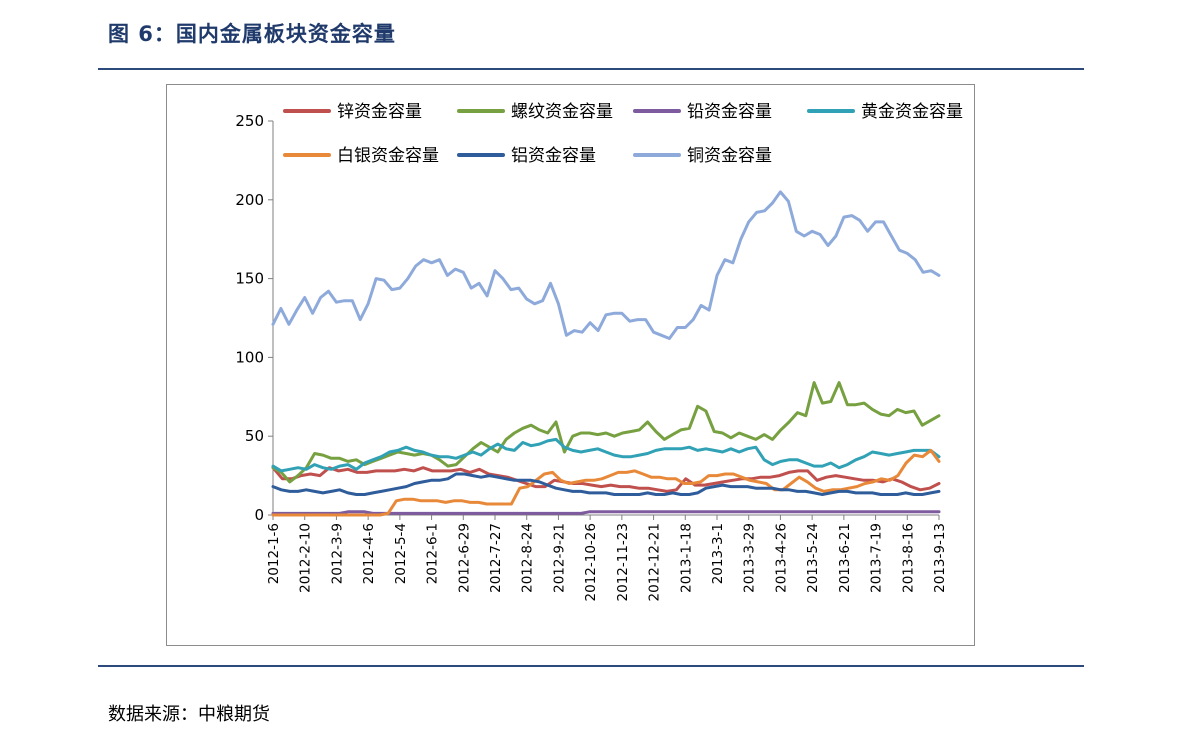  What do you see at coordinates (388, 156) in the screenshot?
I see `legend-label: 白银资金容量` at bounding box center [388, 156].